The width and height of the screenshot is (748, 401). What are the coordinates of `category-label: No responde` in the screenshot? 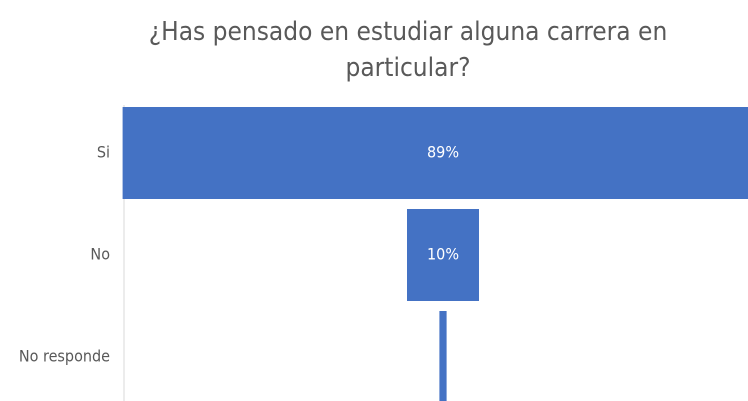 It's located at (64, 356).